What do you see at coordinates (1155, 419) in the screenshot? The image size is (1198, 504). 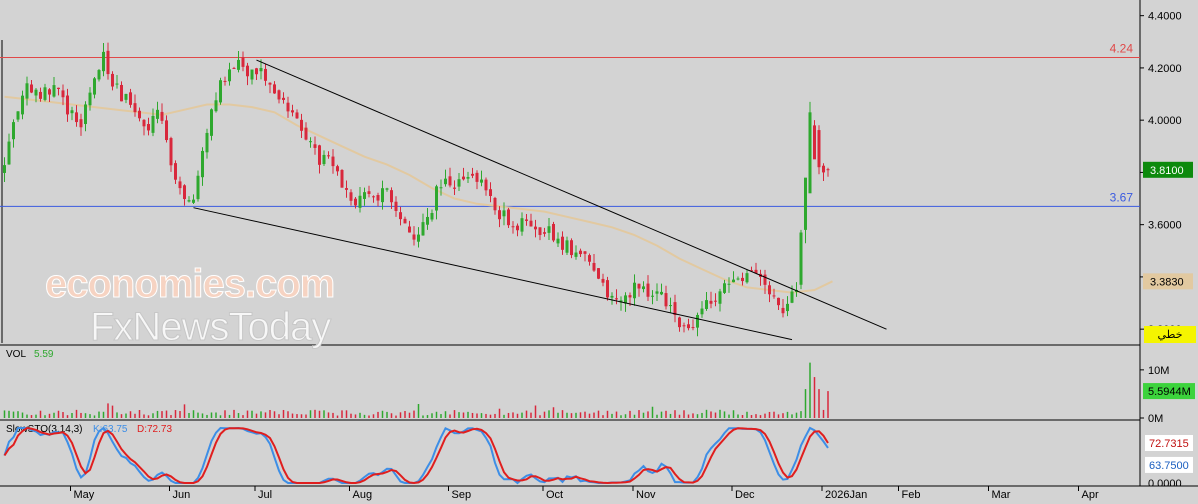 I see `volume-tick-label: 0M` at bounding box center [1155, 419].